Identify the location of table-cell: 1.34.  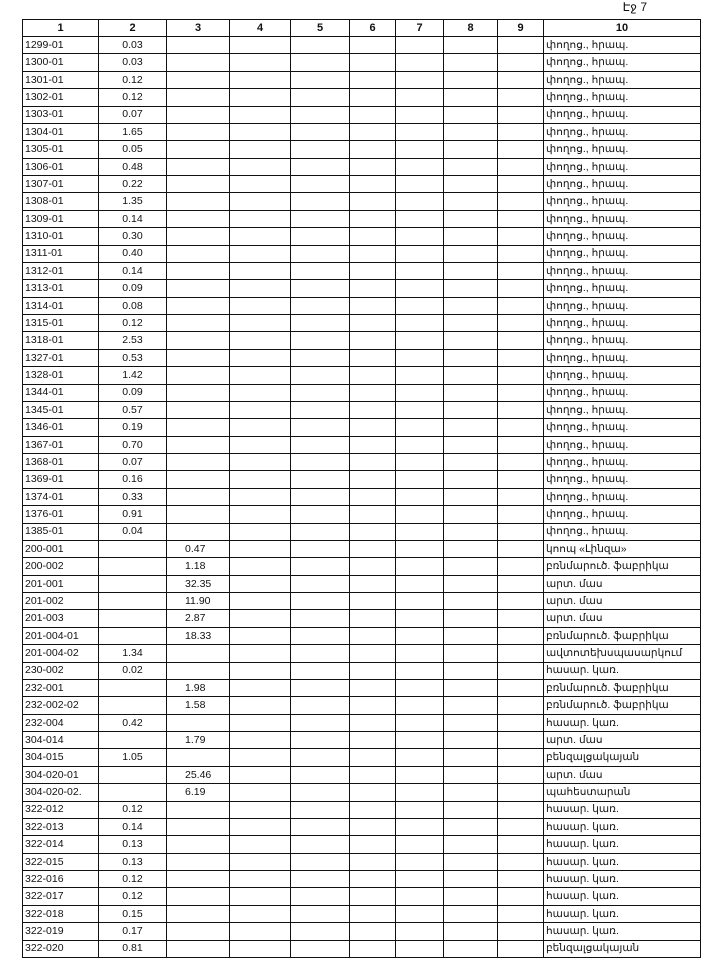
(132, 653).